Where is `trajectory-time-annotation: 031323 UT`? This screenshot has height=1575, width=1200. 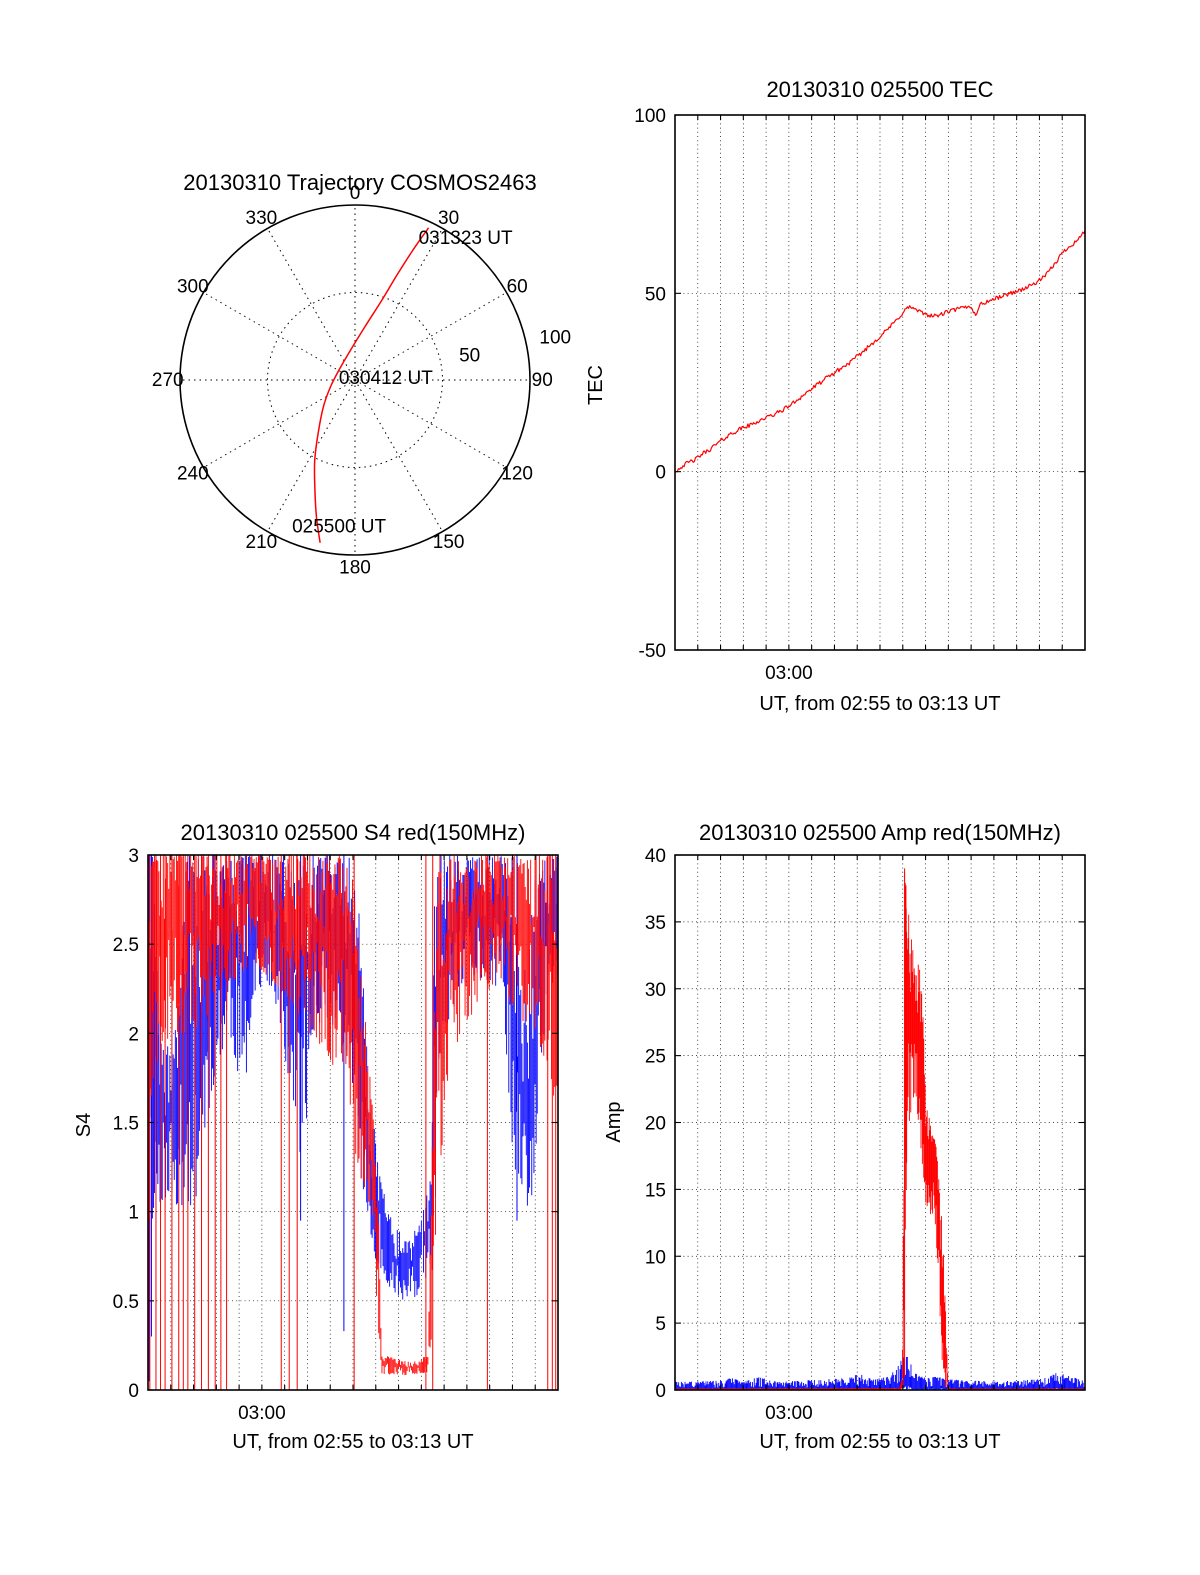 trajectory-time-annotation: 031323 UT is located at coordinates (466, 238).